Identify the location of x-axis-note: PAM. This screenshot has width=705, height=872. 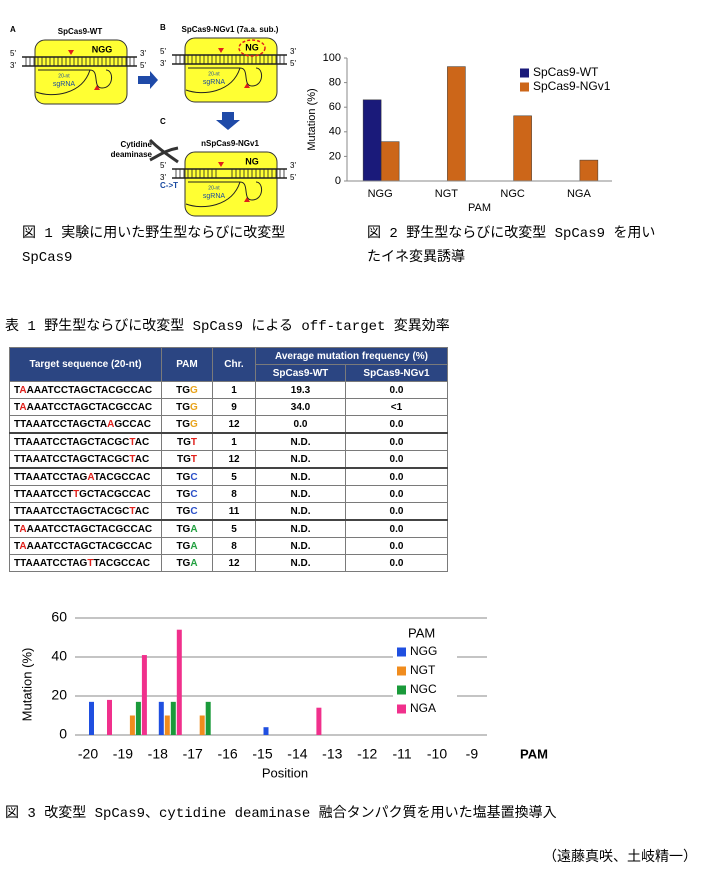
(534, 753).